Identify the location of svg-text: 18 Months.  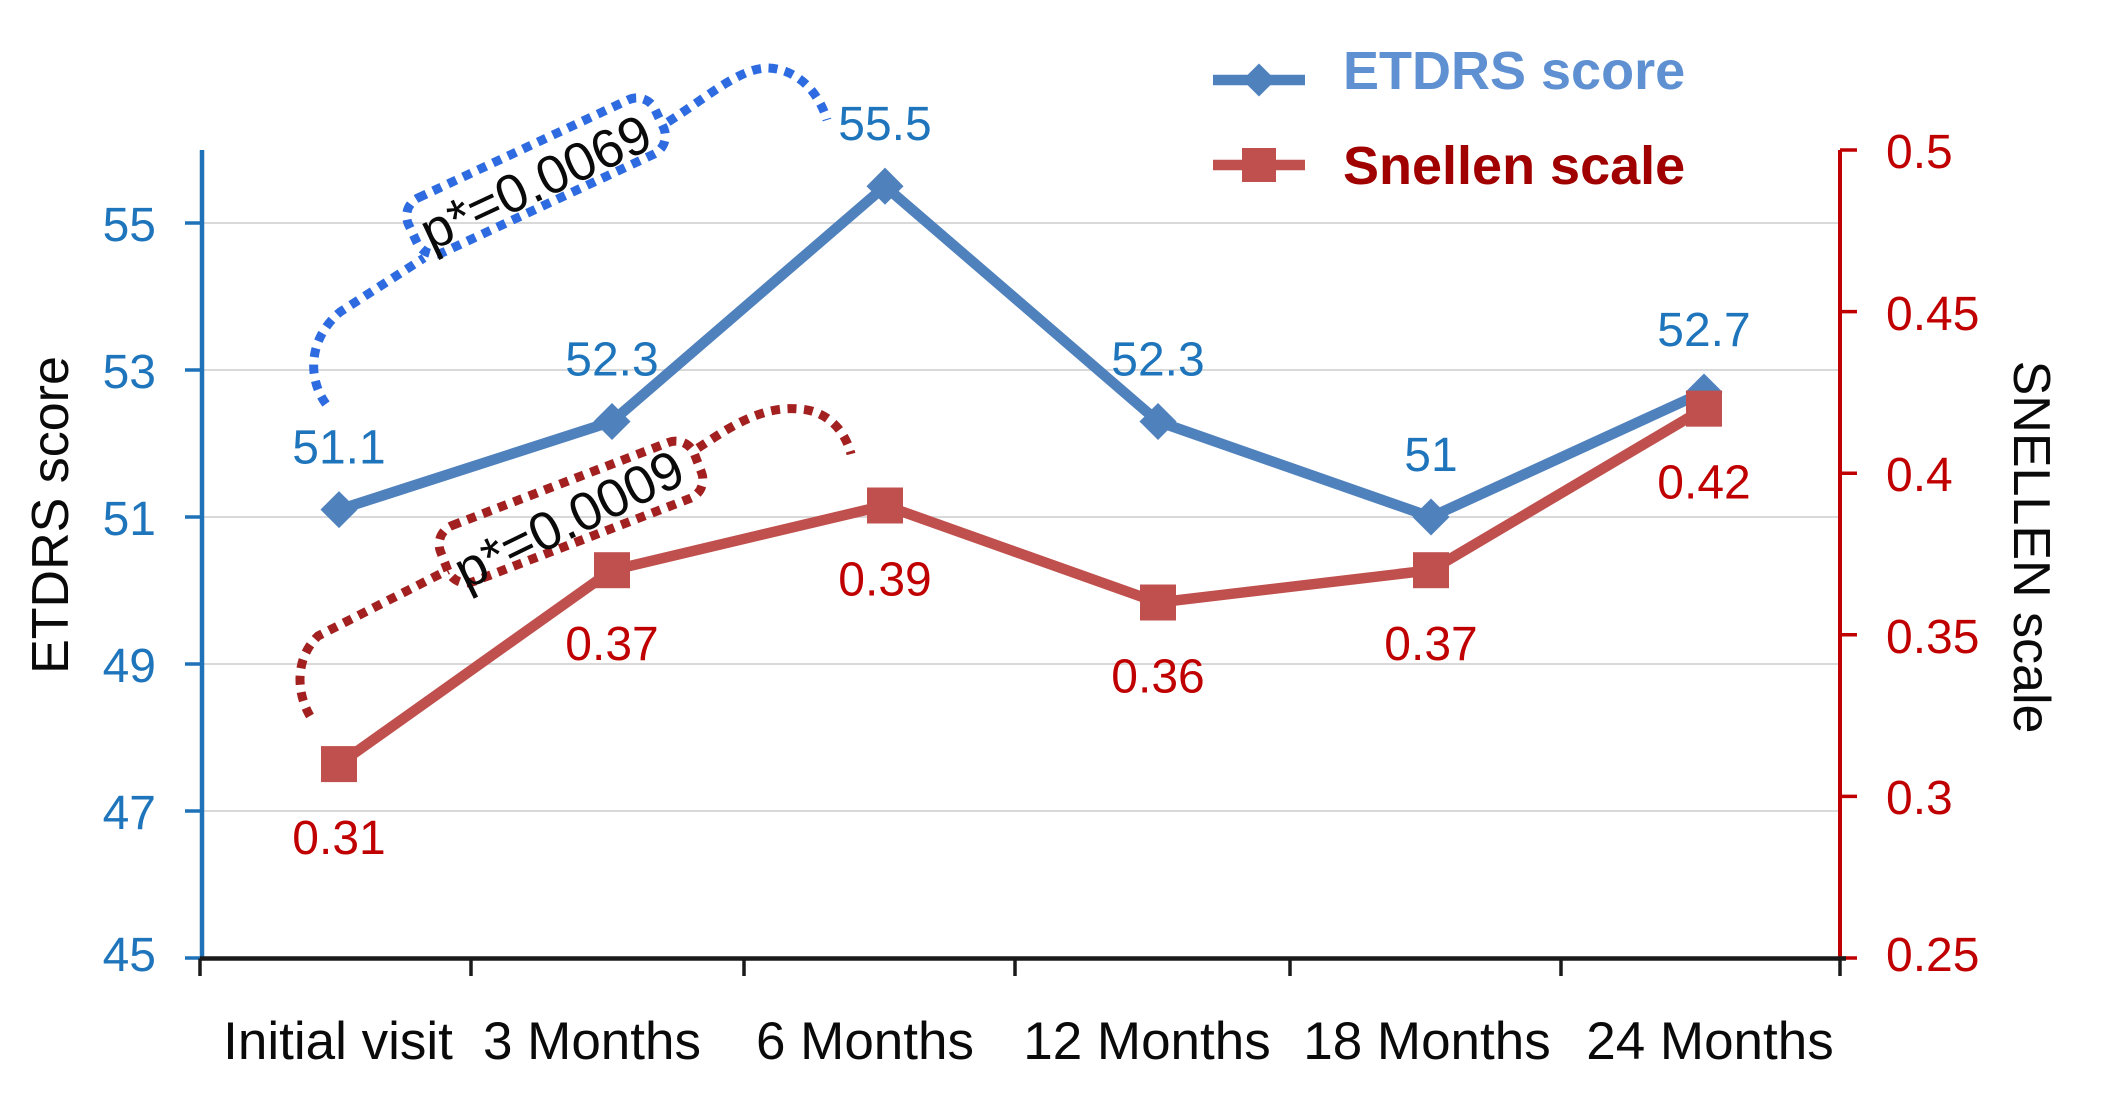
(1426, 1041).